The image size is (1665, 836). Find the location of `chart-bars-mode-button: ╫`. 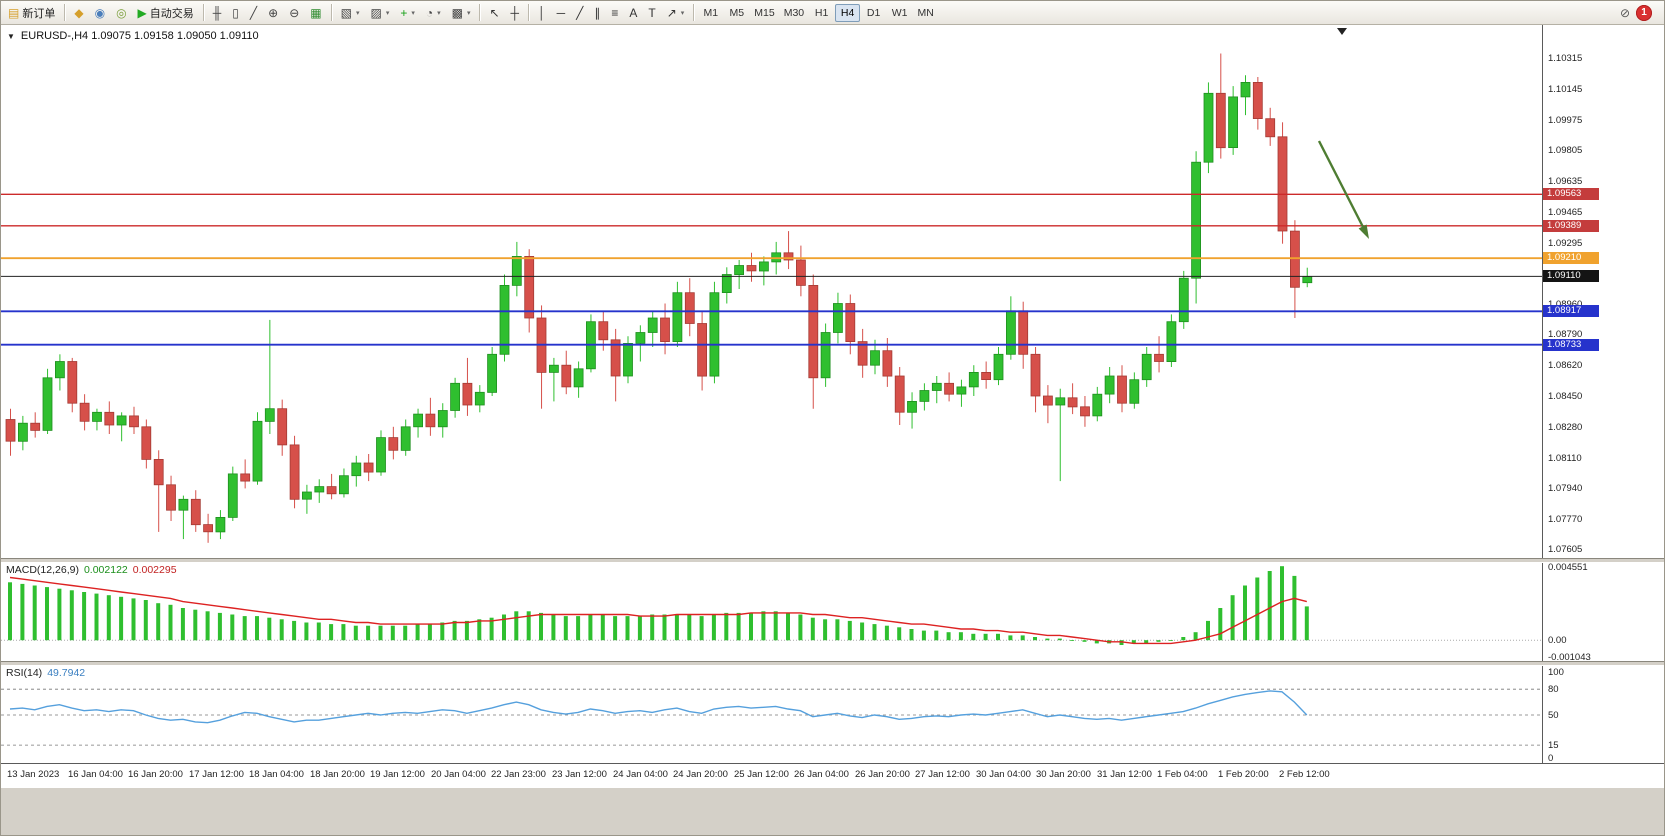

chart-bars-mode-button: ╫ is located at coordinates (217, 13).